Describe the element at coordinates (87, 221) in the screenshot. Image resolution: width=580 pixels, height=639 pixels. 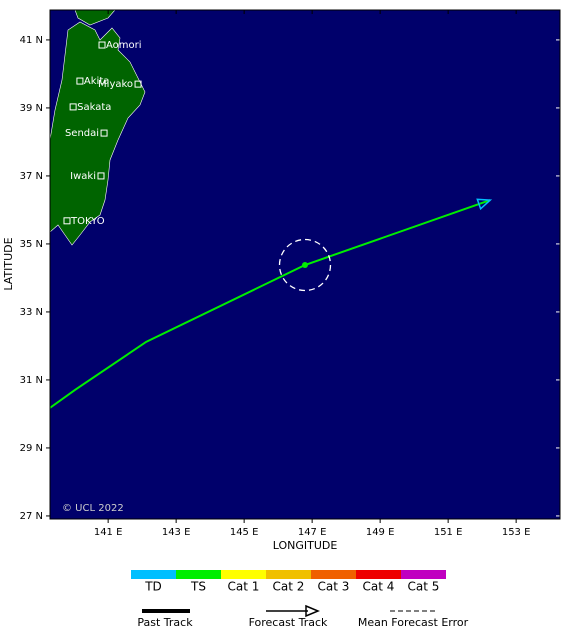
I see `city-label: TOKYO` at that location.